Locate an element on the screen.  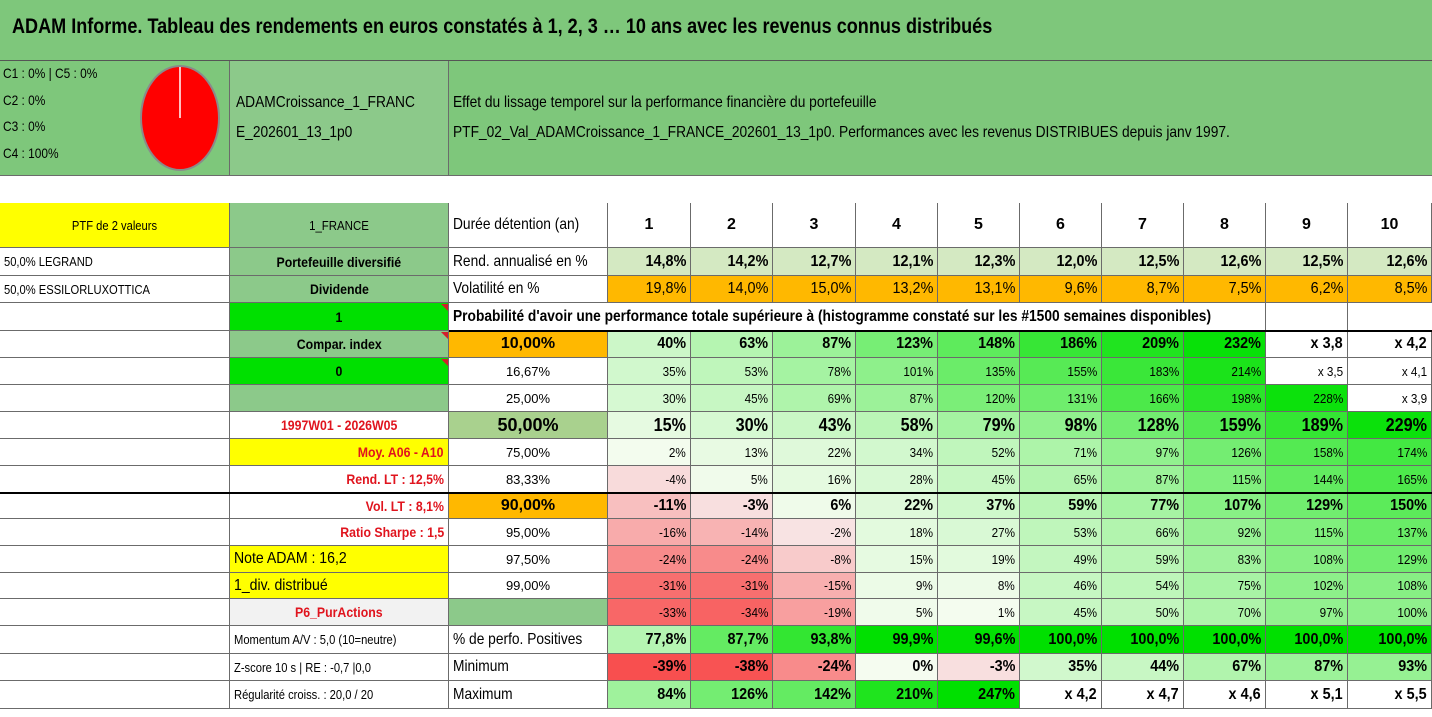
year-header-cell: 1 is located at coordinates (649, 225).